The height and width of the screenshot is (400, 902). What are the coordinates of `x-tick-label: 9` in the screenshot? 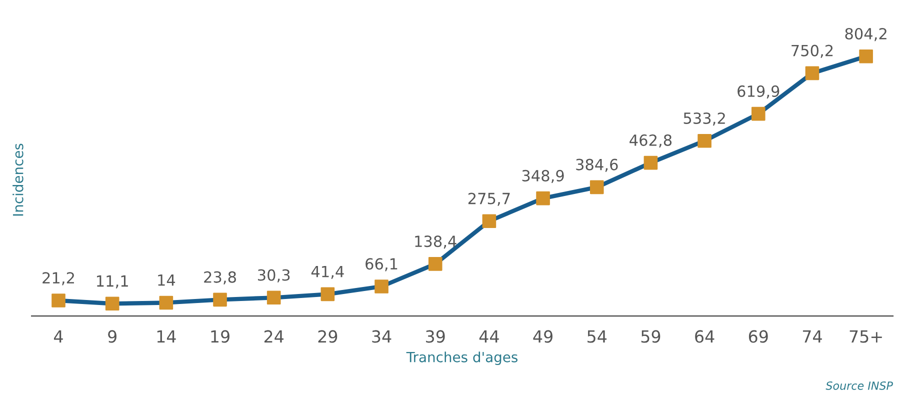 It's located at (112, 336).